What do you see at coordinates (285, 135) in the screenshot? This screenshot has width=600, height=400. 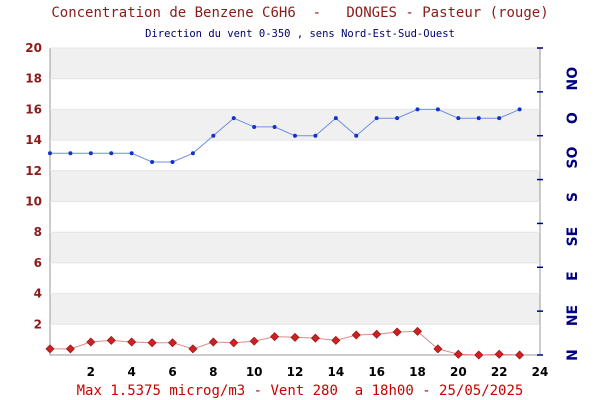 I see `wind-direction-line` at bounding box center [285, 135].